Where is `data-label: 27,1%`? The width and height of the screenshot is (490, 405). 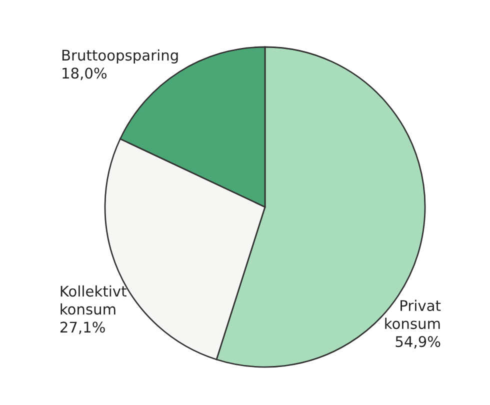
data-label: 27,1% is located at coordinates (82, 328).